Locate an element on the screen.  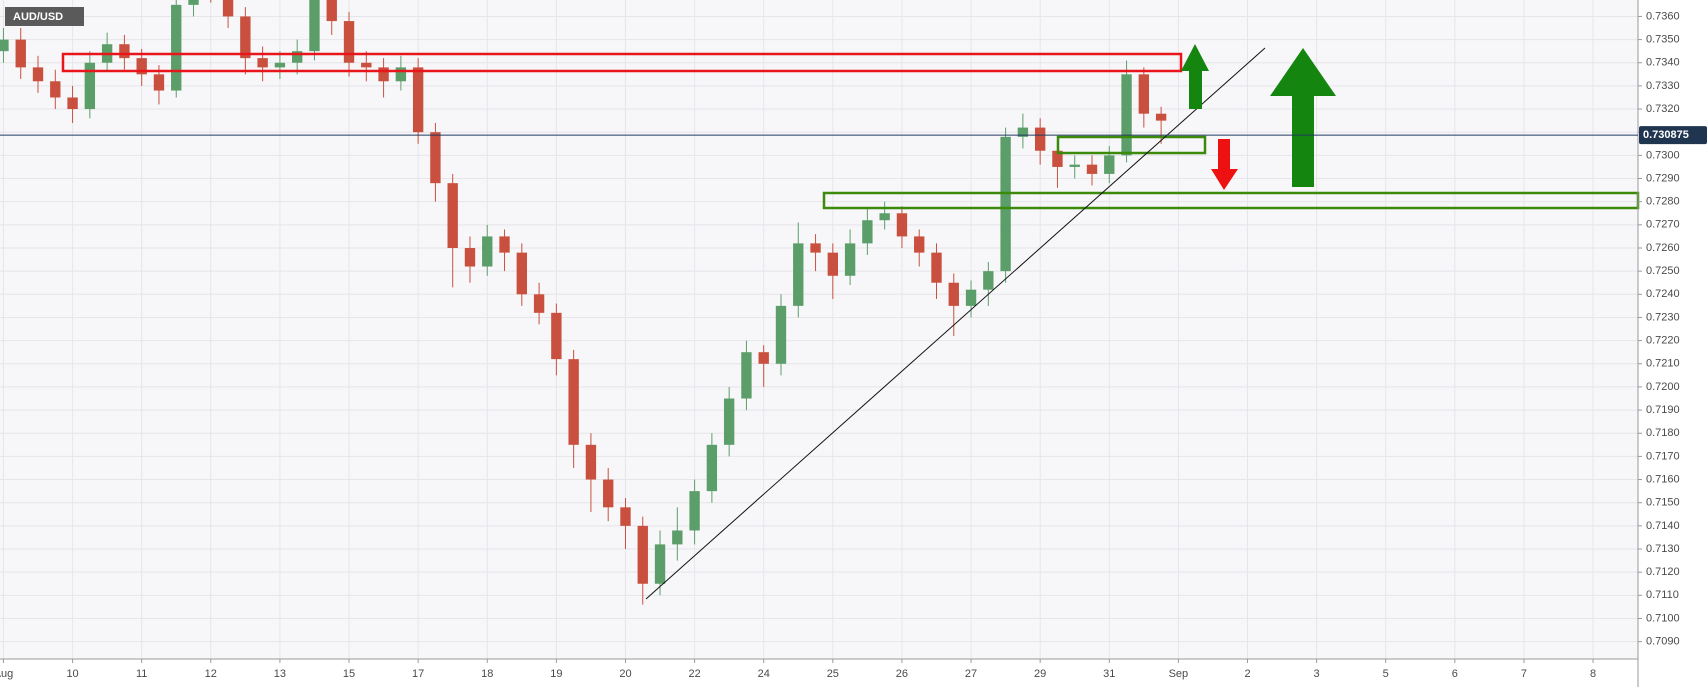
y-tick-label: 0.7350 is located at coordinates (1663, 40).